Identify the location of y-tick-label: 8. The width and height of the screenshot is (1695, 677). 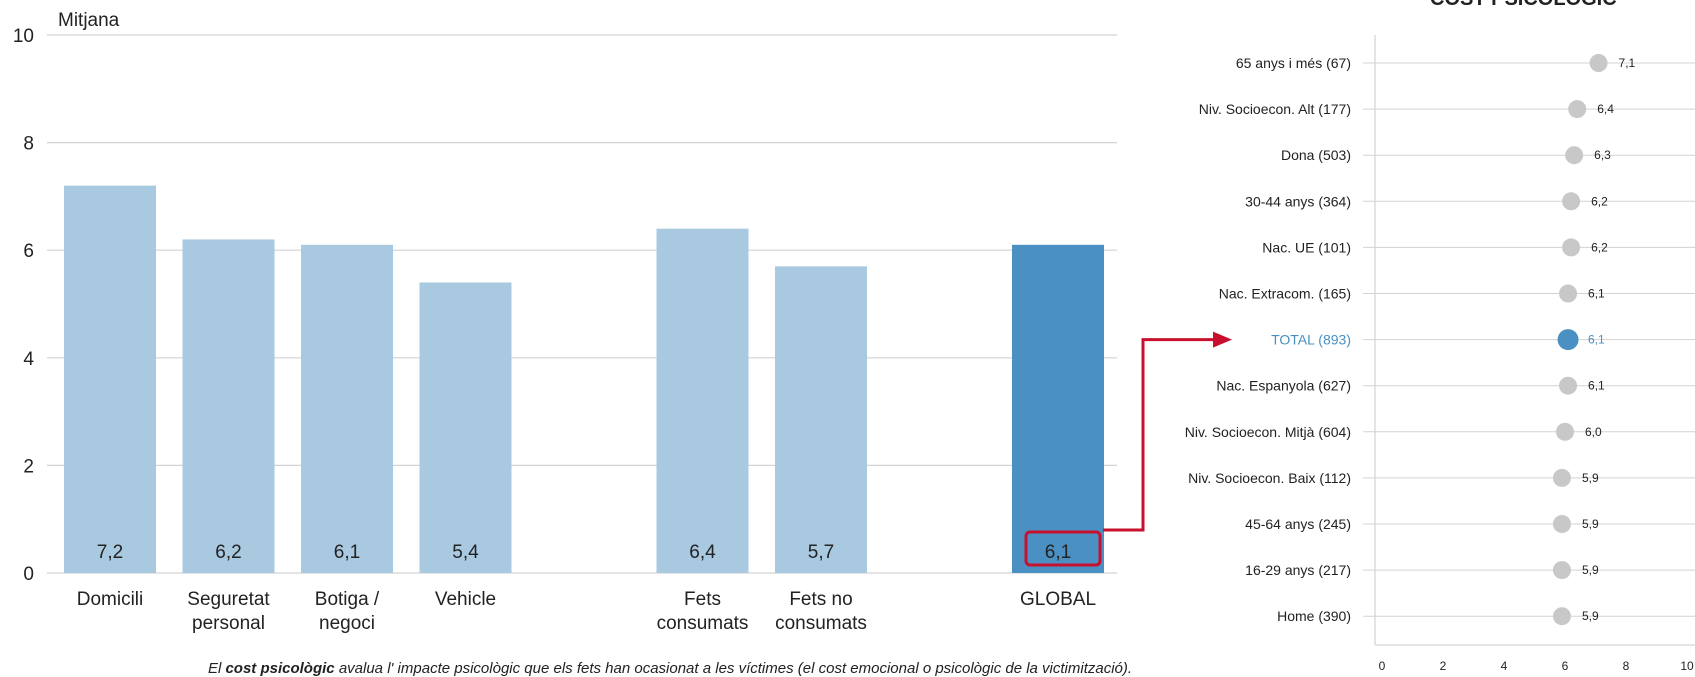
(28, 144).